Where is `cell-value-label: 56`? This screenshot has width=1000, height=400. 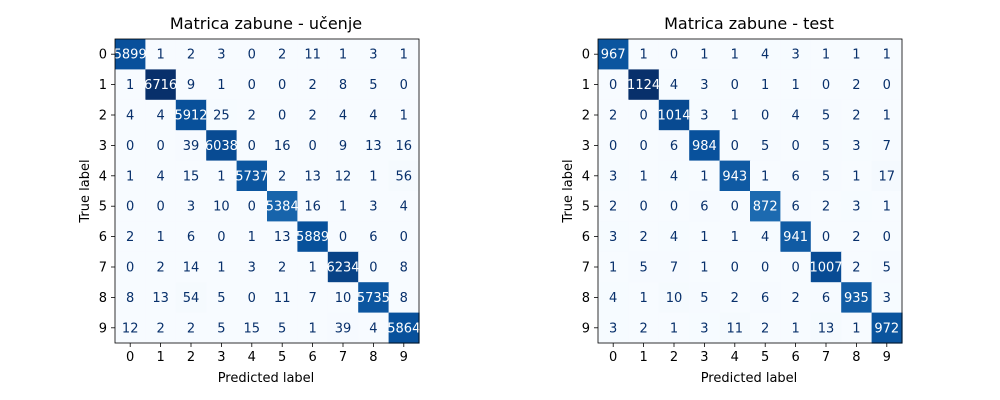 cell-value-label: 56 is located at coordinates (404, 176).